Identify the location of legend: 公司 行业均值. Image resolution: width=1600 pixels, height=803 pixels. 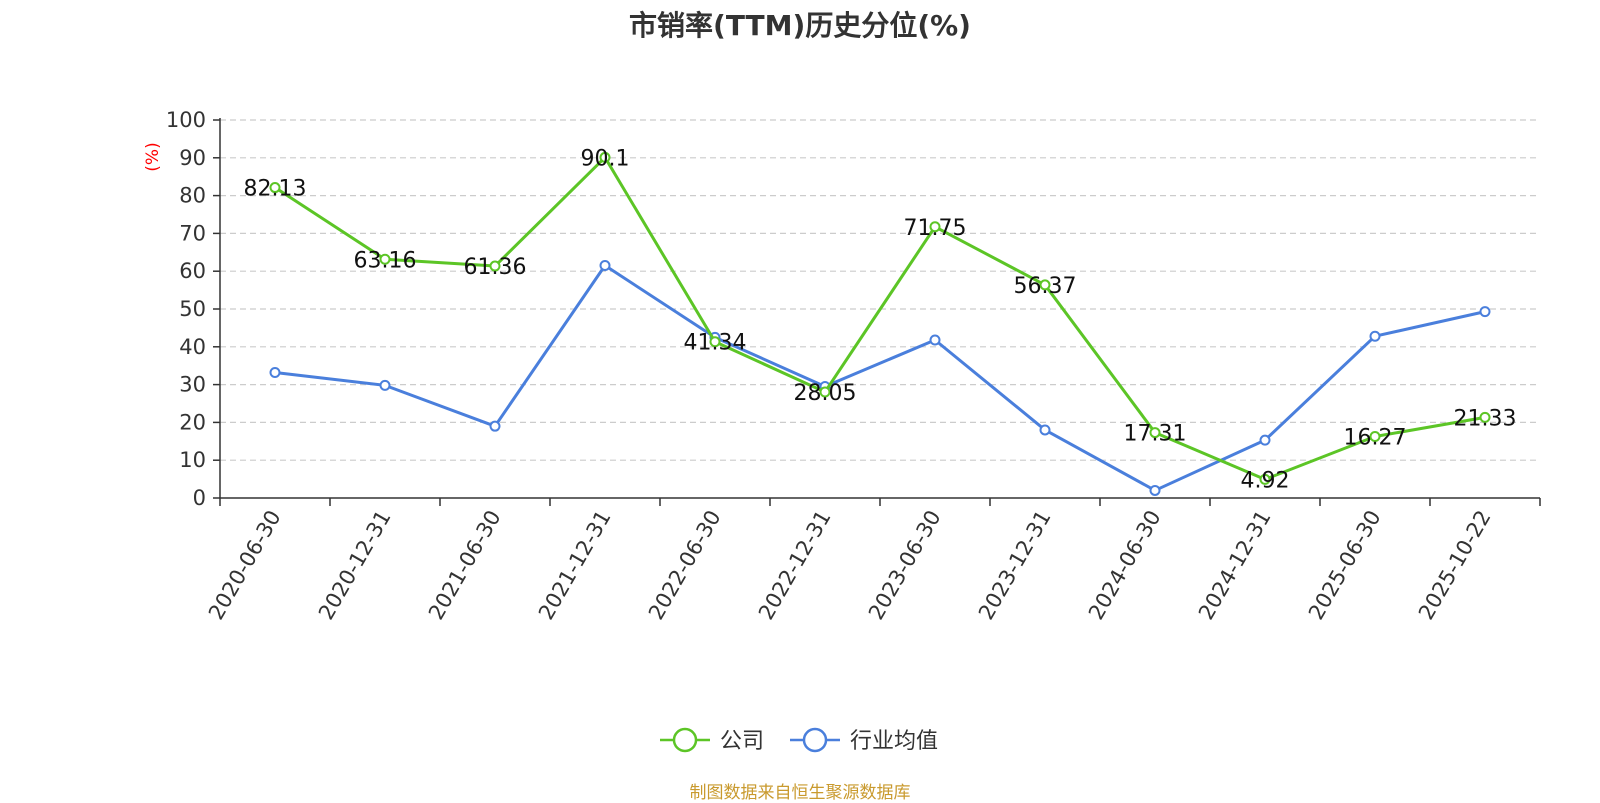
(799, 740).